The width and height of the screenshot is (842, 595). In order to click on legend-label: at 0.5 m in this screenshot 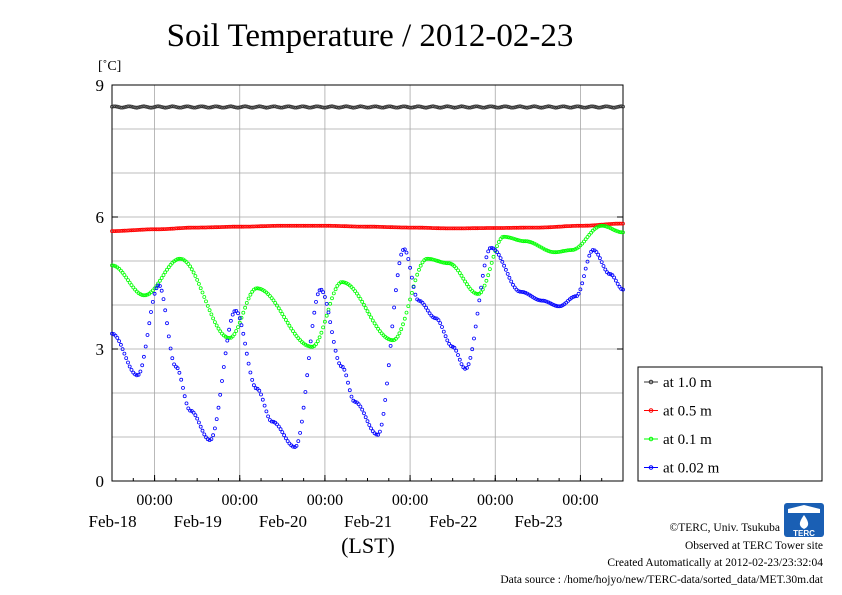, I will do `click(687, 412)`.